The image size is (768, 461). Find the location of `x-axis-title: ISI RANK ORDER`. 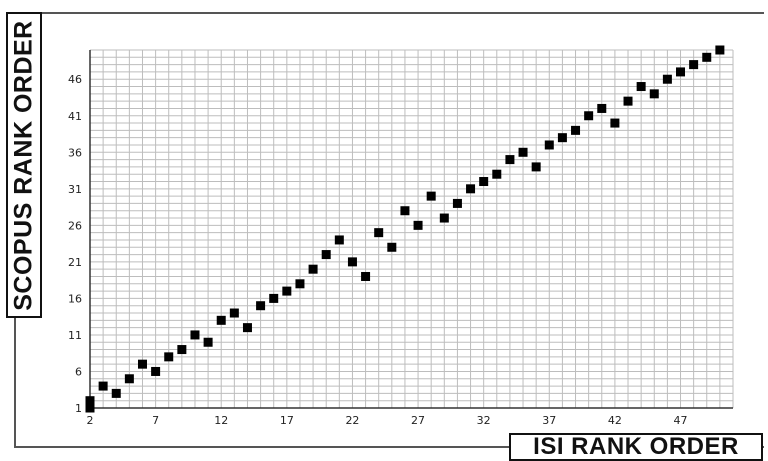

x-axis-title: ISI RANK ORDER is located at coordinates (636, 446).